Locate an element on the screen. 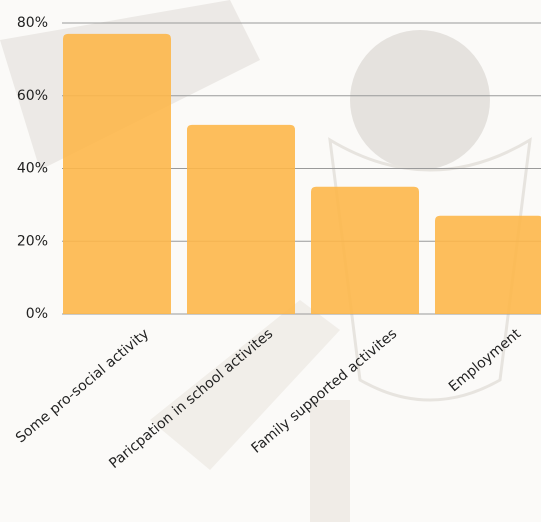 Image resolution: width=541 pixels, height=522 pixels. y-tick-label: 80% is located at coordinates (32, 23).